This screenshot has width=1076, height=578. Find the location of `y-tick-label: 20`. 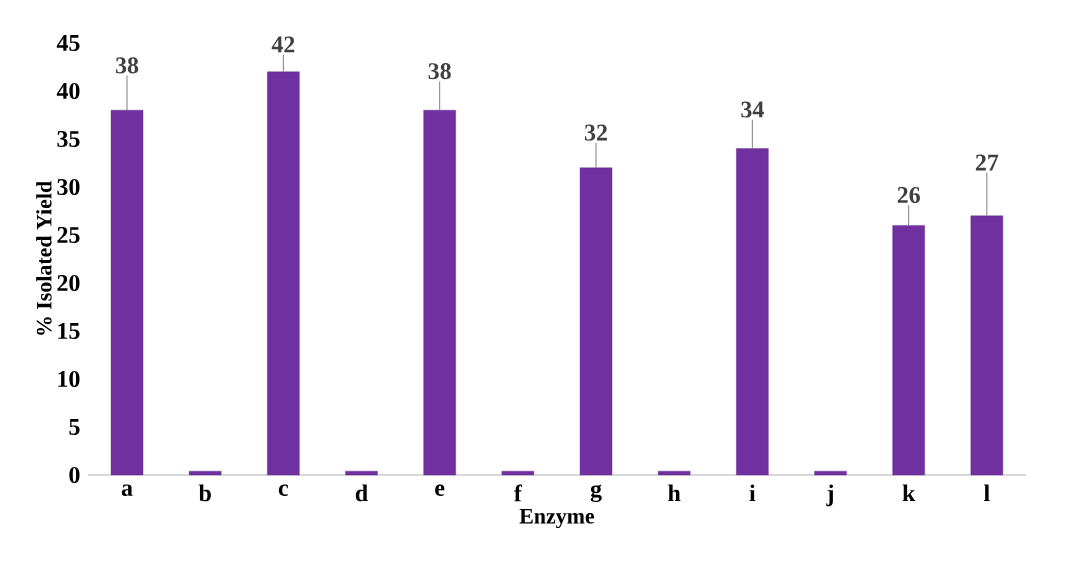

y-tick-label: 20 is located at coordinates (68, 283).